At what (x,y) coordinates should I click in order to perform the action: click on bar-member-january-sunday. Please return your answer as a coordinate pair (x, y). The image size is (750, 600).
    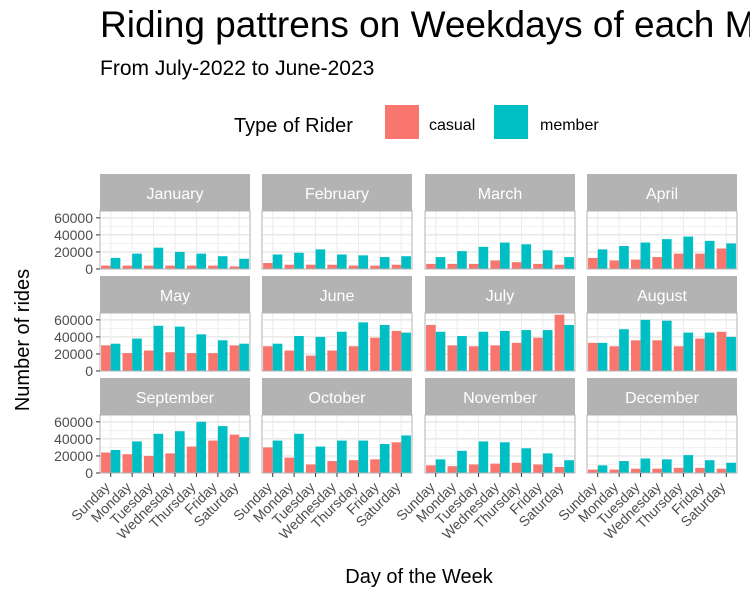
    Looking at the image, I should click on (115, 263).